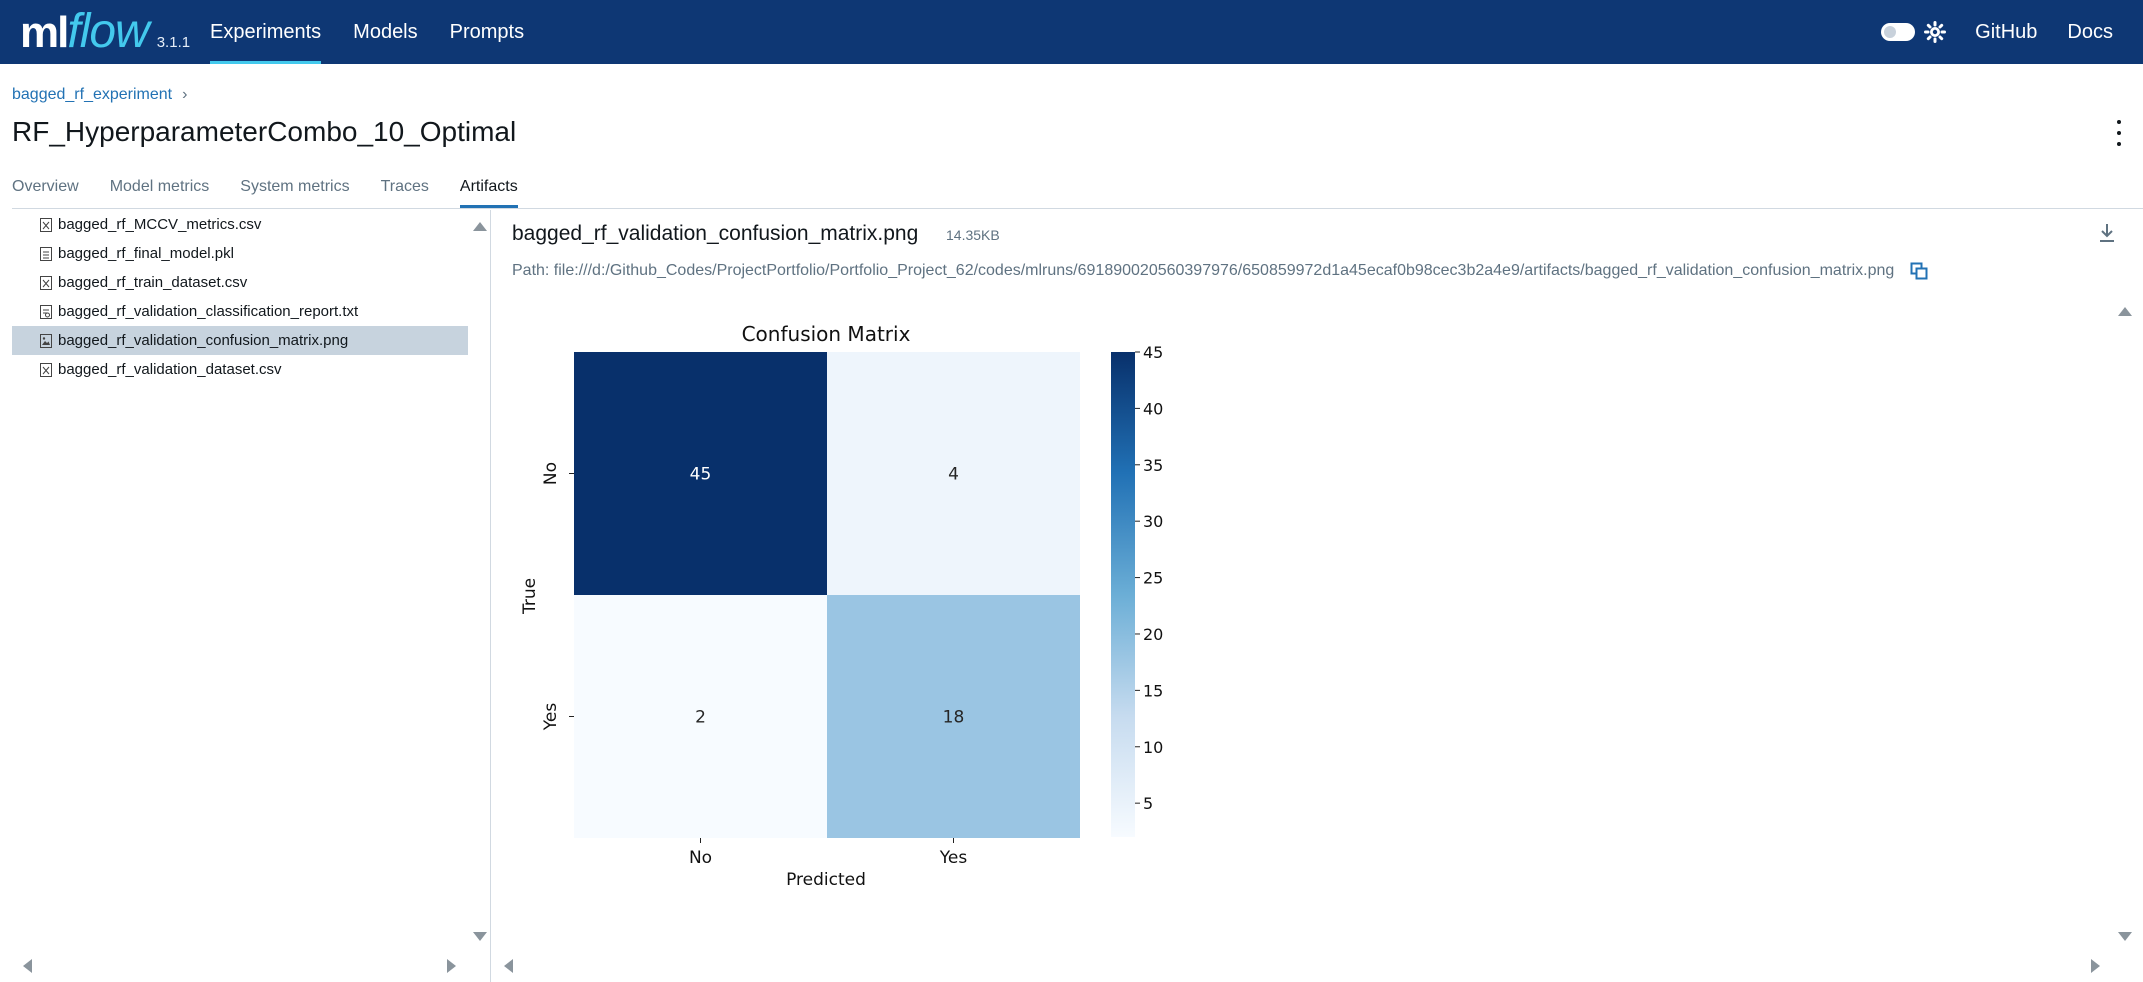 Image resolution: width=2143 pixels, height=982 pixels. Describe the element at coordinates (826, 334) in the screenshot. I see `chart-title: Confusion Matrix` at that location.